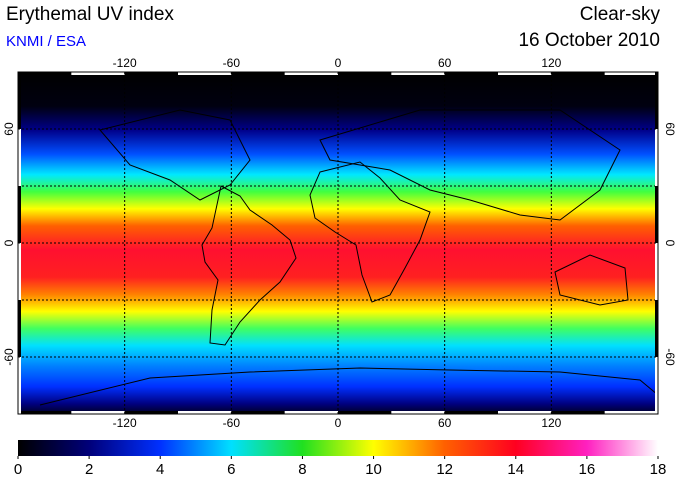 This screenshot has width=678, height=485. I want to click on south-america, so click(249, 265).